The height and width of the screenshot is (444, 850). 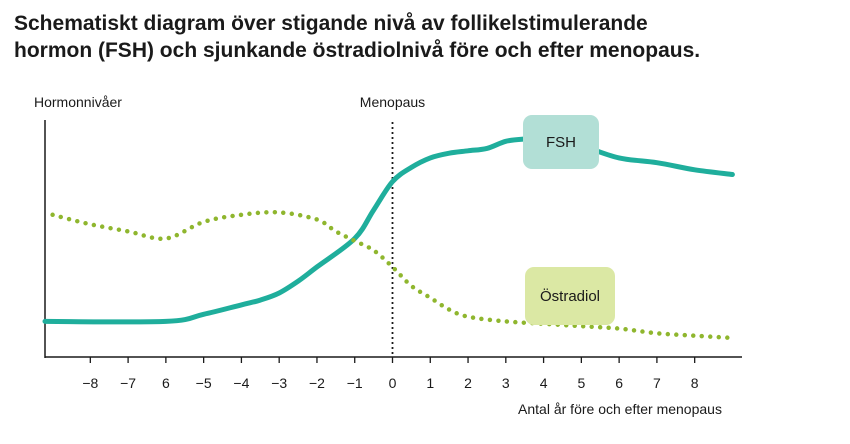 What do you see at coordinates (204, 383) in the screenshot?
I see `x-tick-label: −5` at bounding box center [204, 383].